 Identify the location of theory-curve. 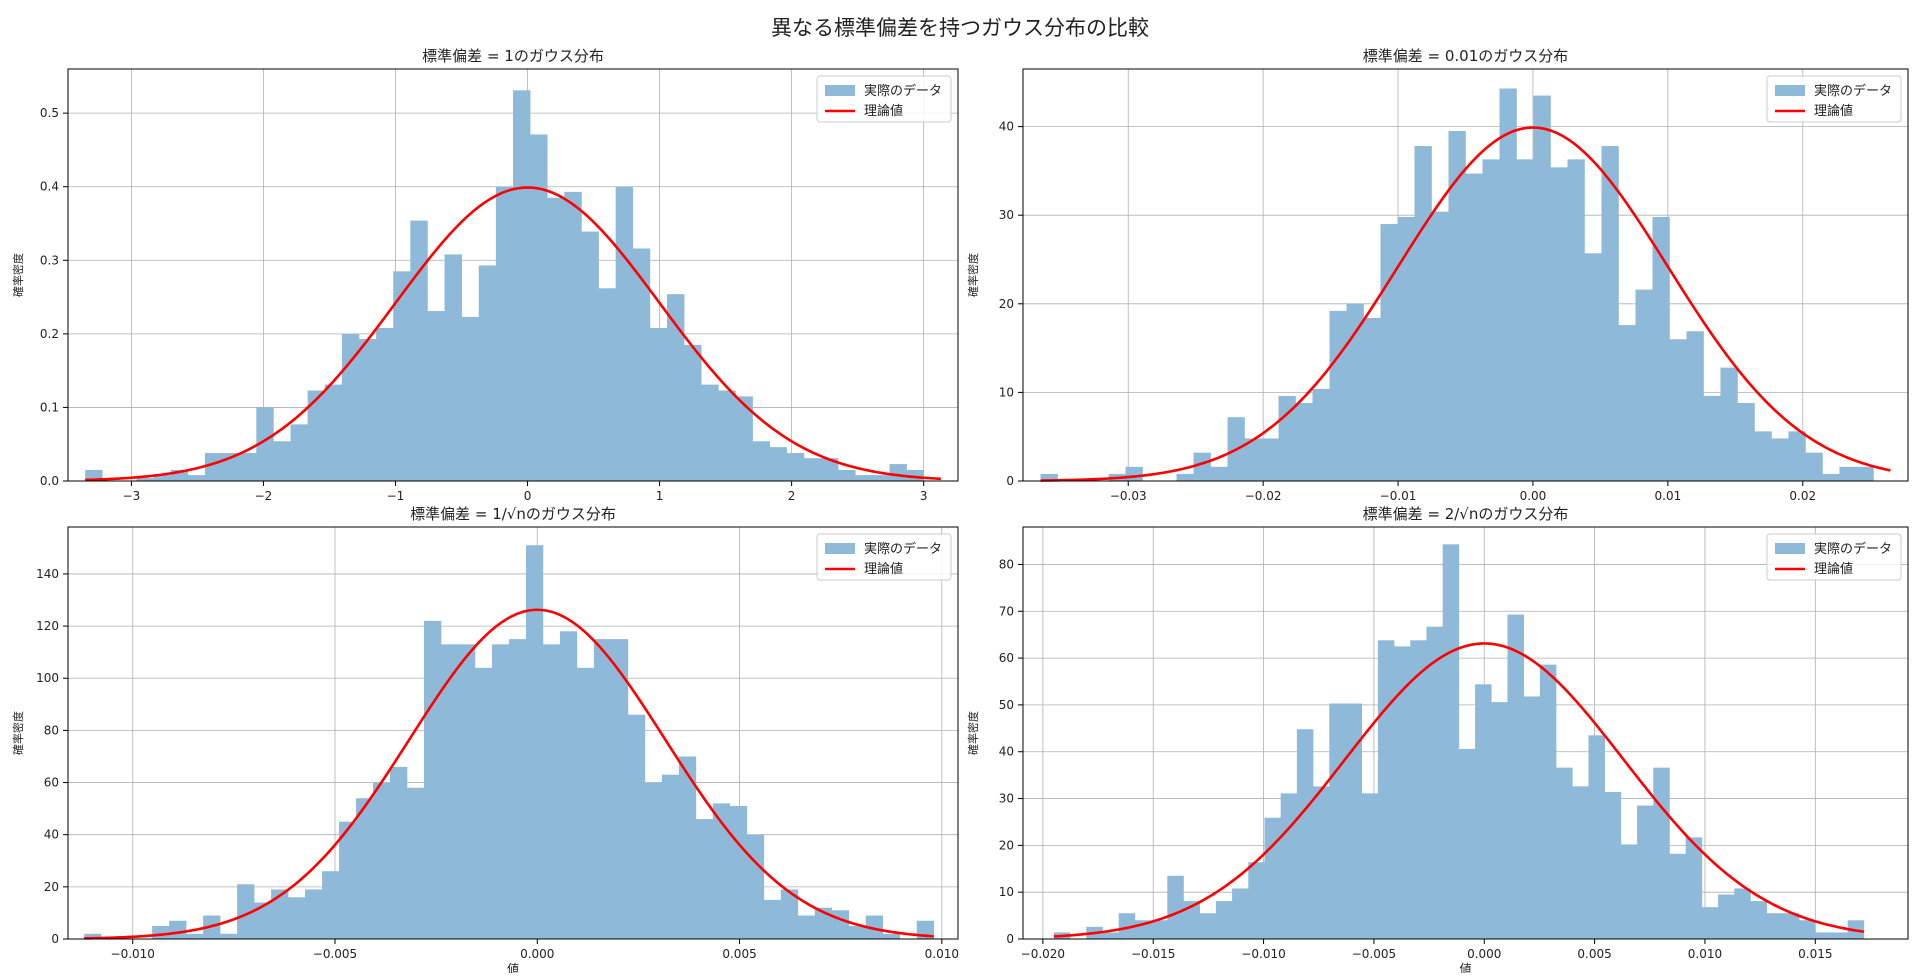
(513, 334).